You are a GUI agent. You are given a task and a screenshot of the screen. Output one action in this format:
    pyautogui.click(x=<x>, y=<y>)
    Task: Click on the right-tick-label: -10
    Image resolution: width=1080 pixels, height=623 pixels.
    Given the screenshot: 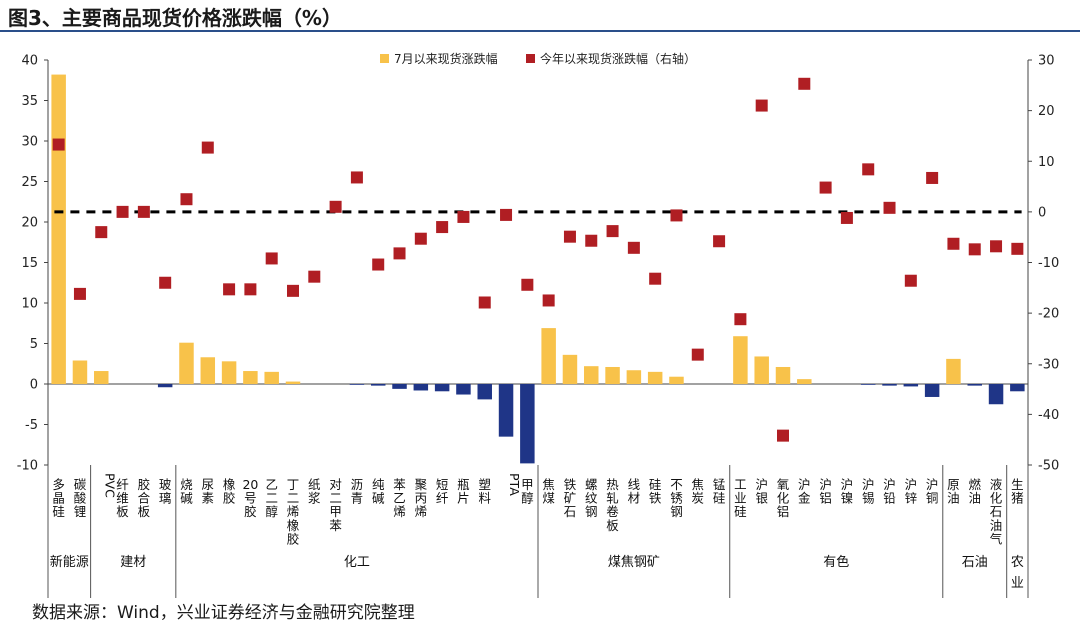 What is the action you would take?
    pyautogui.click(x=1048, y=263)
    